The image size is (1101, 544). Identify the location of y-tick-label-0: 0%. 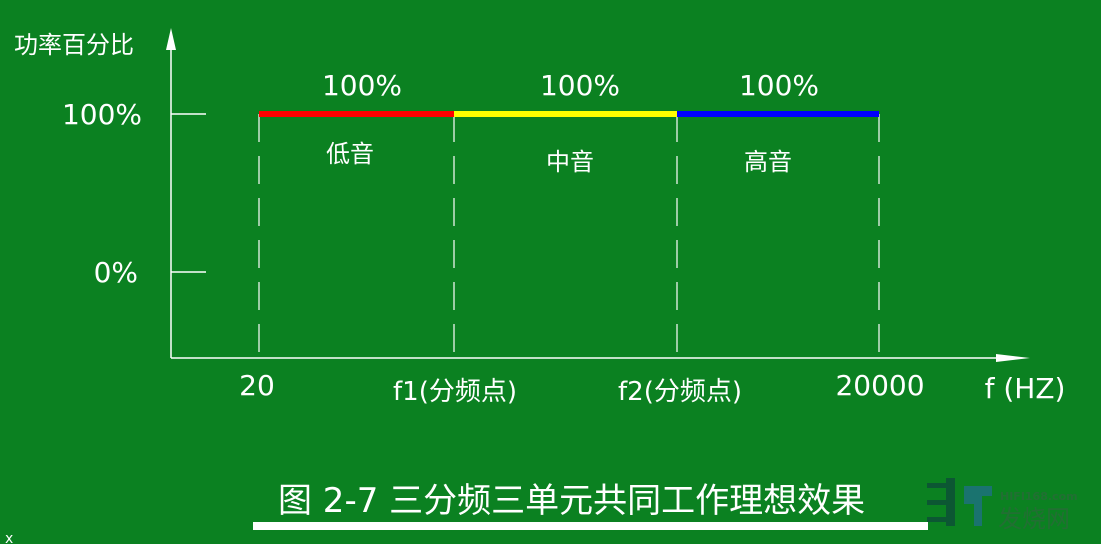
(116, 272).